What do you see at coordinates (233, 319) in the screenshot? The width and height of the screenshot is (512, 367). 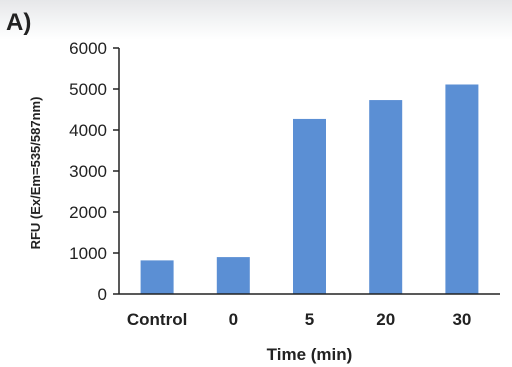 I see `x-tick-label: 0` at bounding box center [233, 319].